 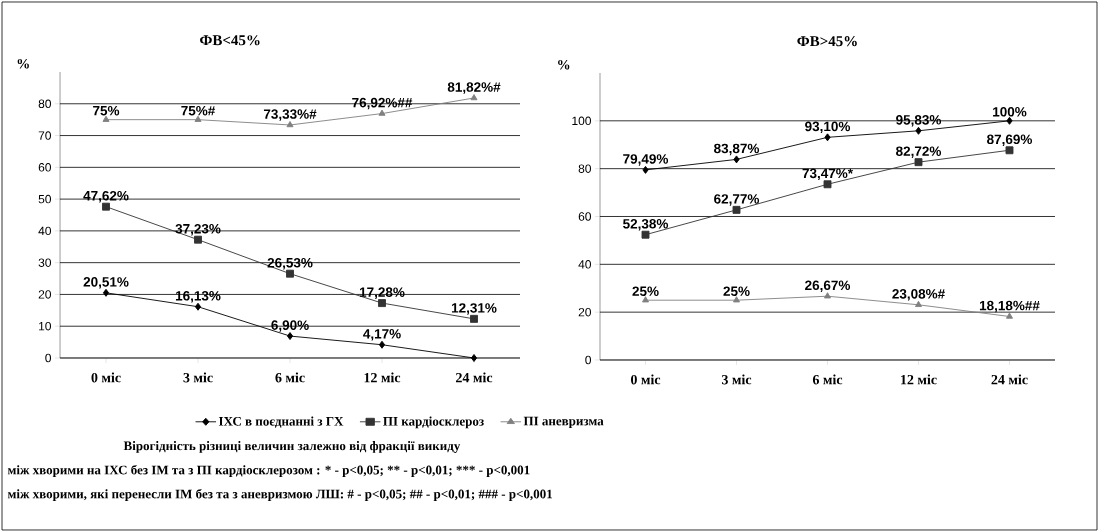 I want to click on data-label: 100%, so click(x=1010, y=112).